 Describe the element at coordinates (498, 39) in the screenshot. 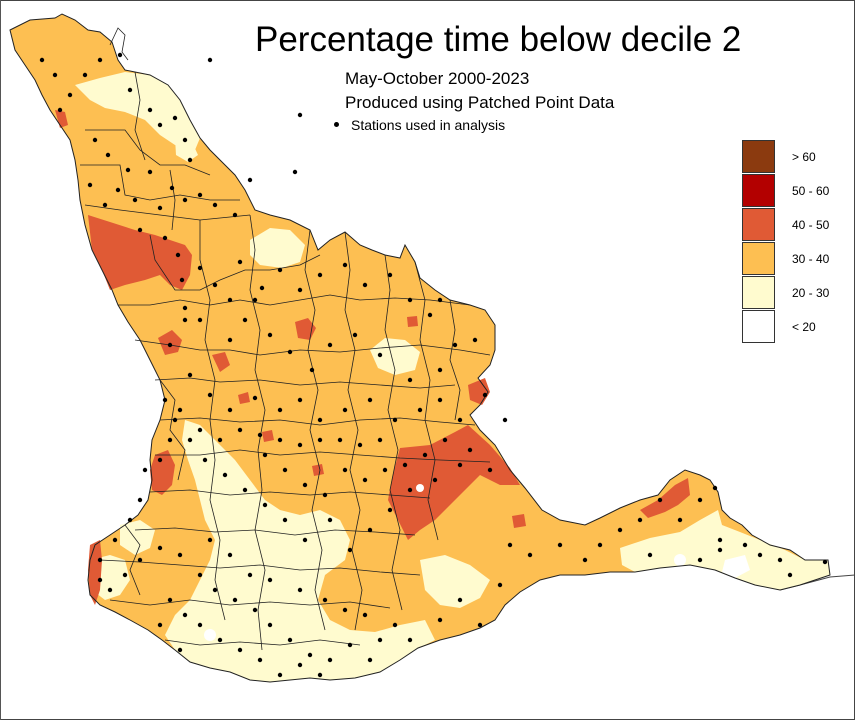

I see `map-title: Percentage time below decile 2` at that location.